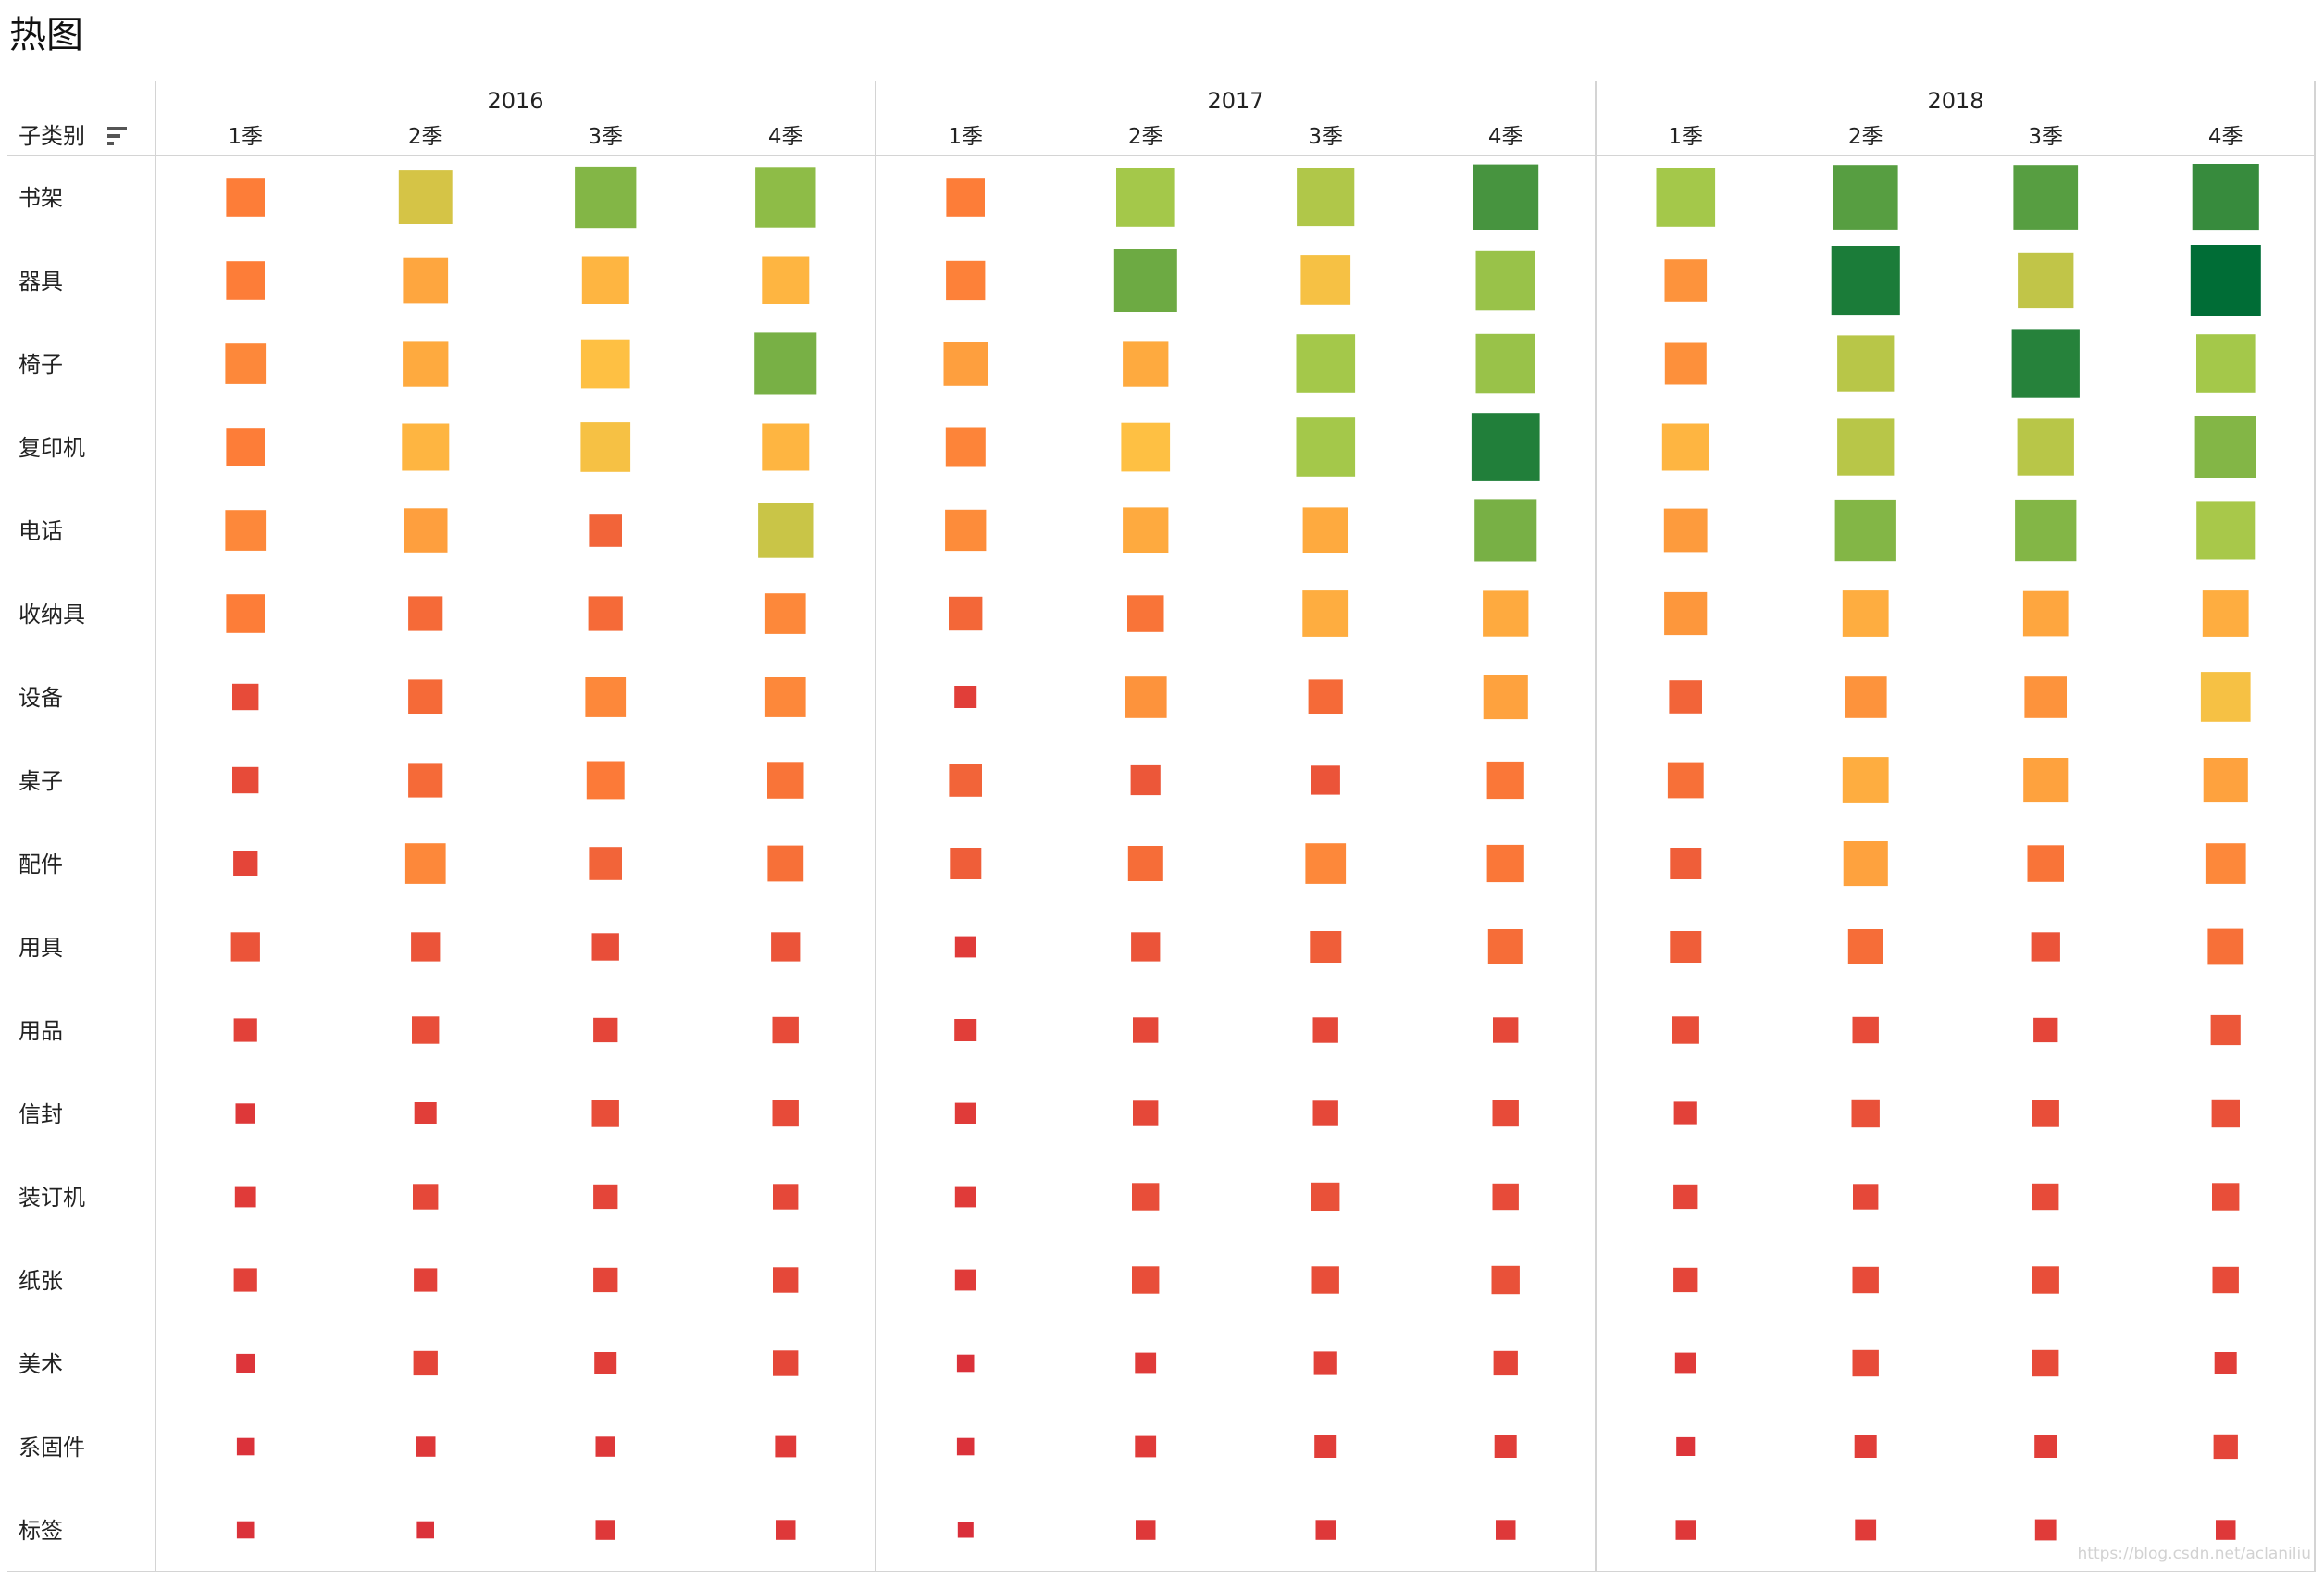  Describe the element at coordinates (41, 198) in the screenshot. I see `category-label: 书架` at that location.